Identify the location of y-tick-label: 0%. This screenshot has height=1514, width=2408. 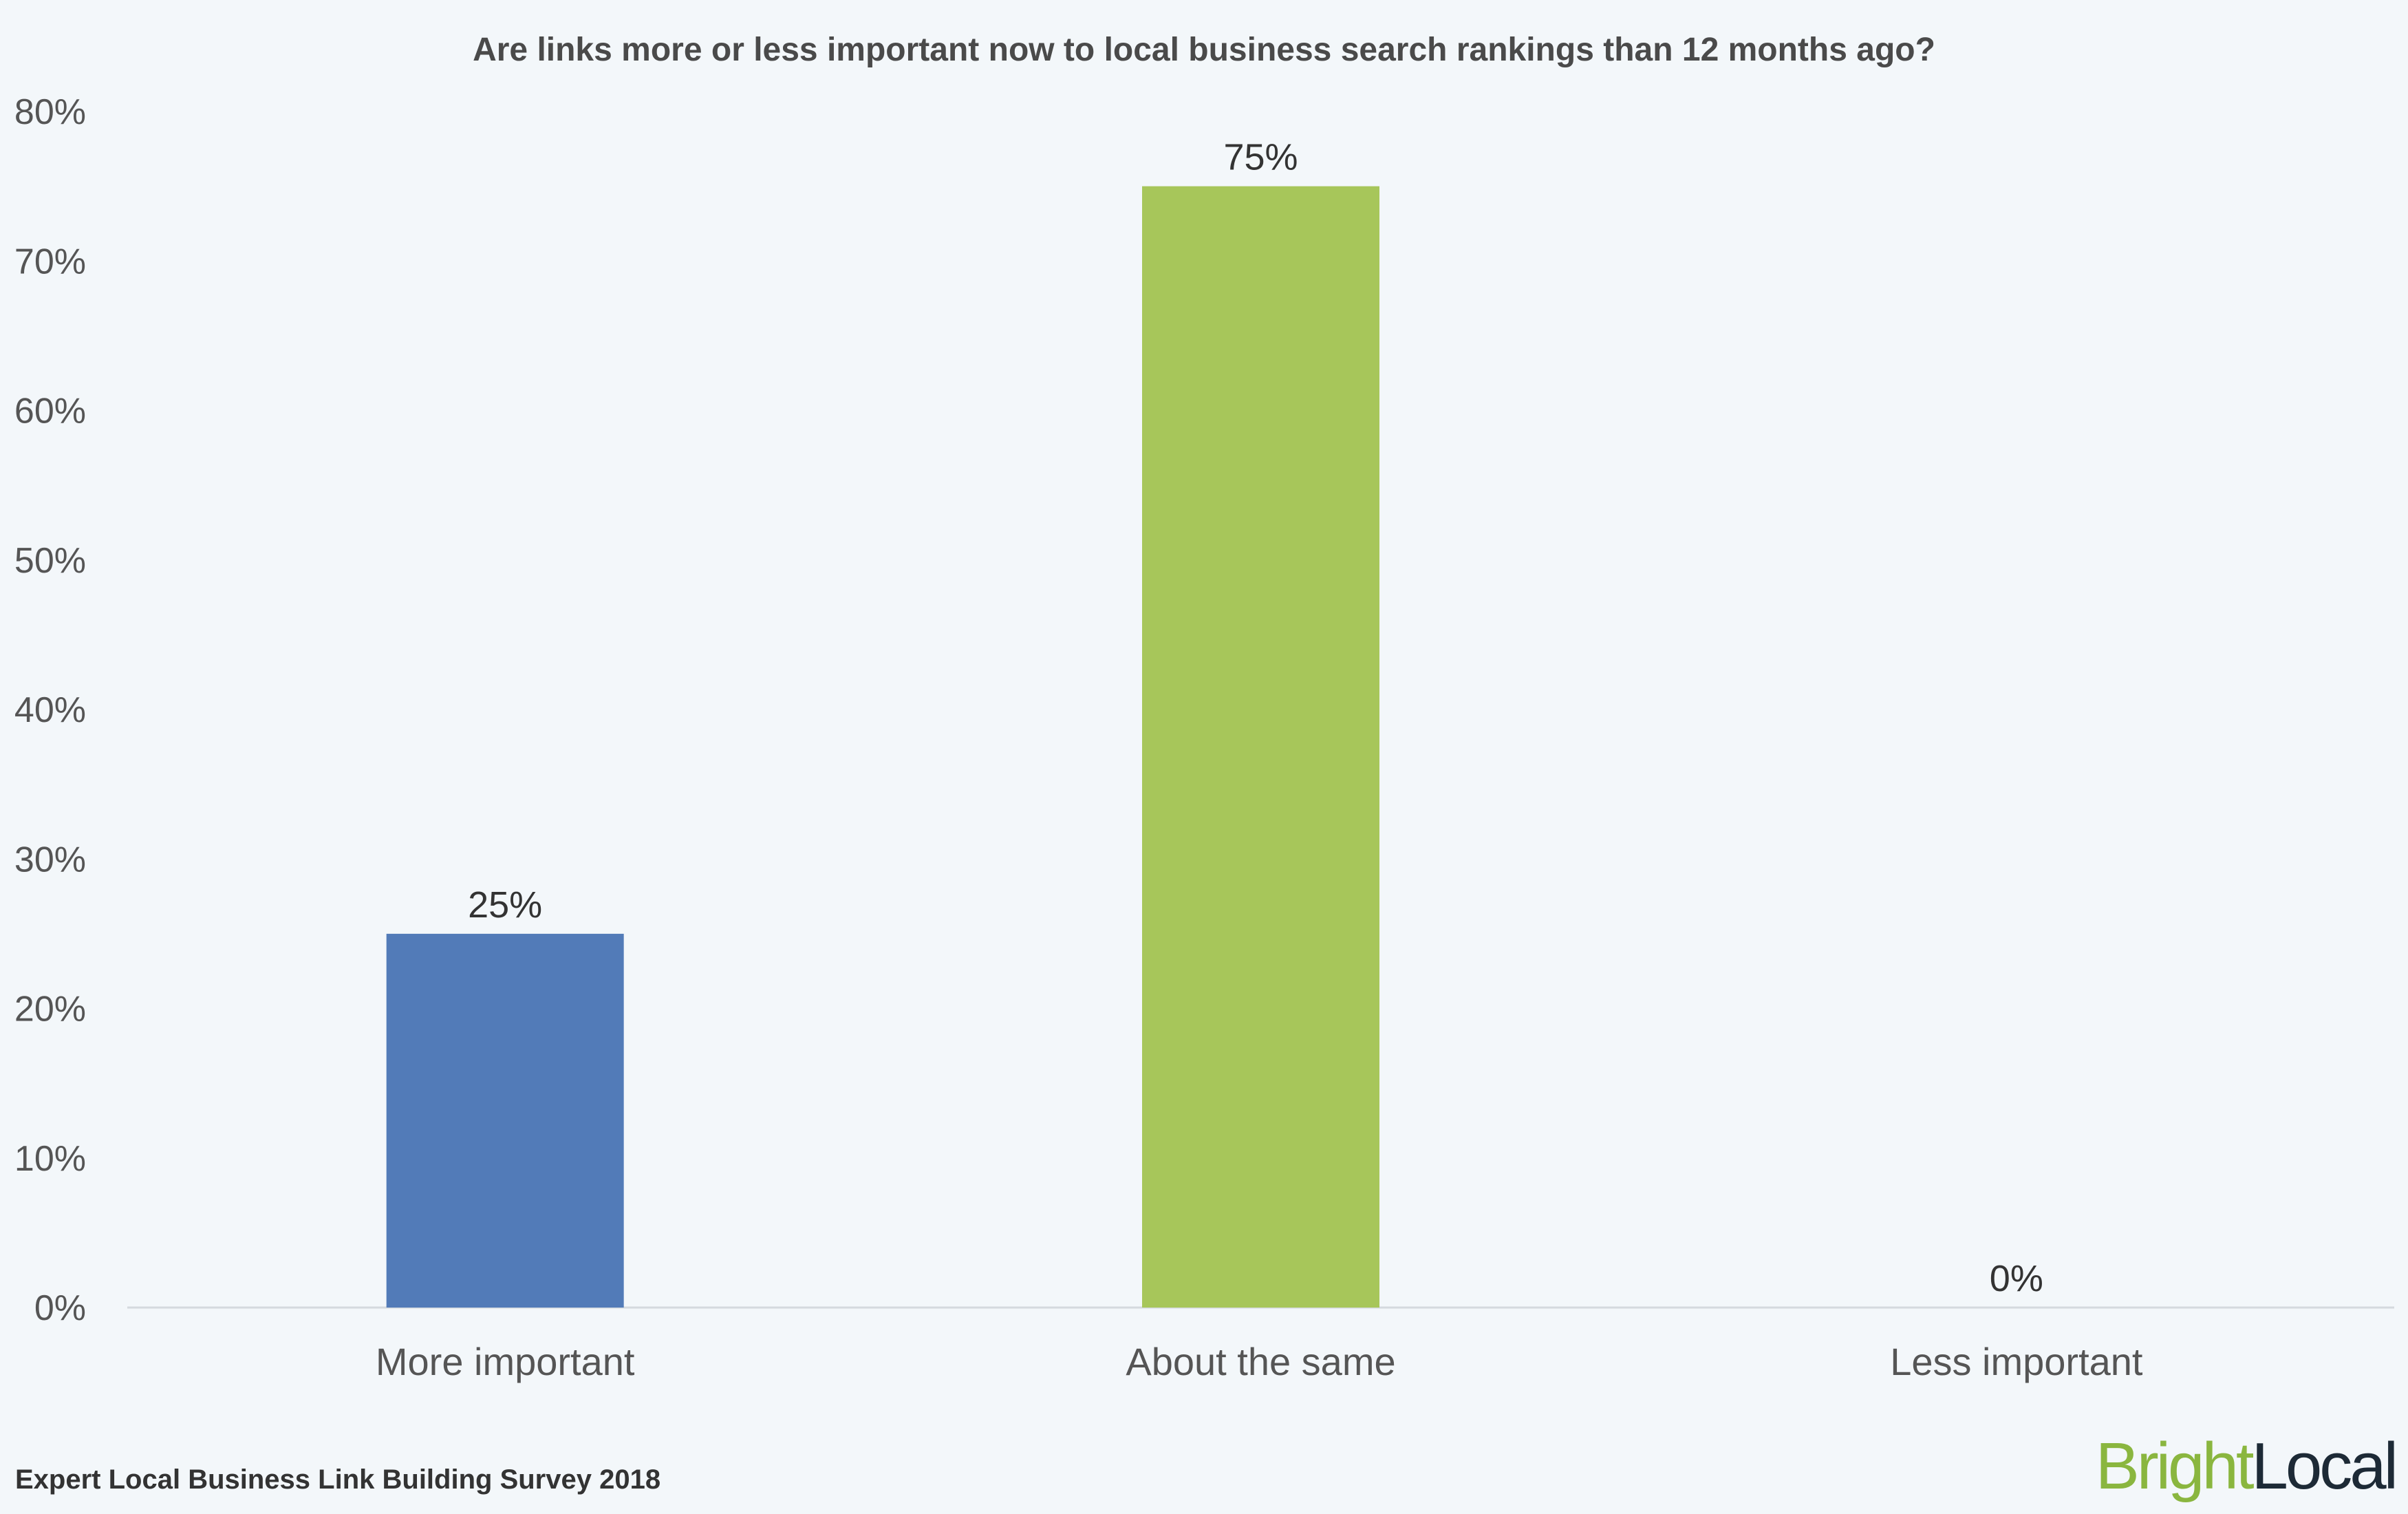
(60, 1308).